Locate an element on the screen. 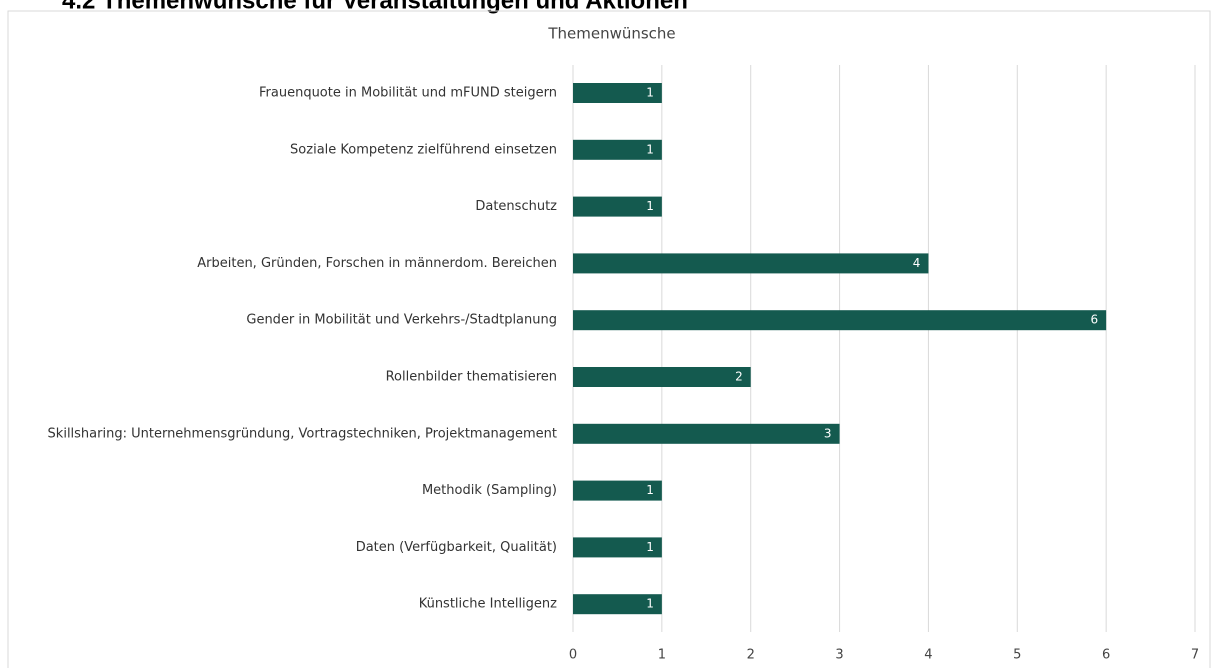 This screenshot has width=1212, height=668. x-tick-label: 0 is located at coordinates (573, 655).